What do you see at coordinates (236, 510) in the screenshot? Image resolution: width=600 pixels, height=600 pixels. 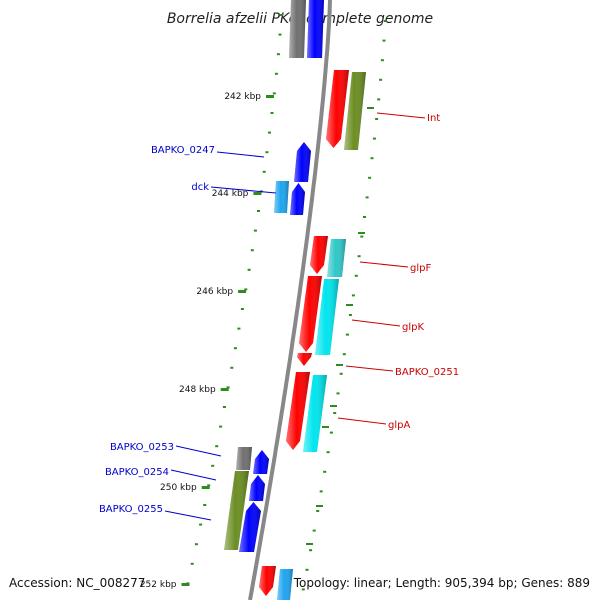 I see `gene-bapko-0254-olive` at bounding box center [236, 510].